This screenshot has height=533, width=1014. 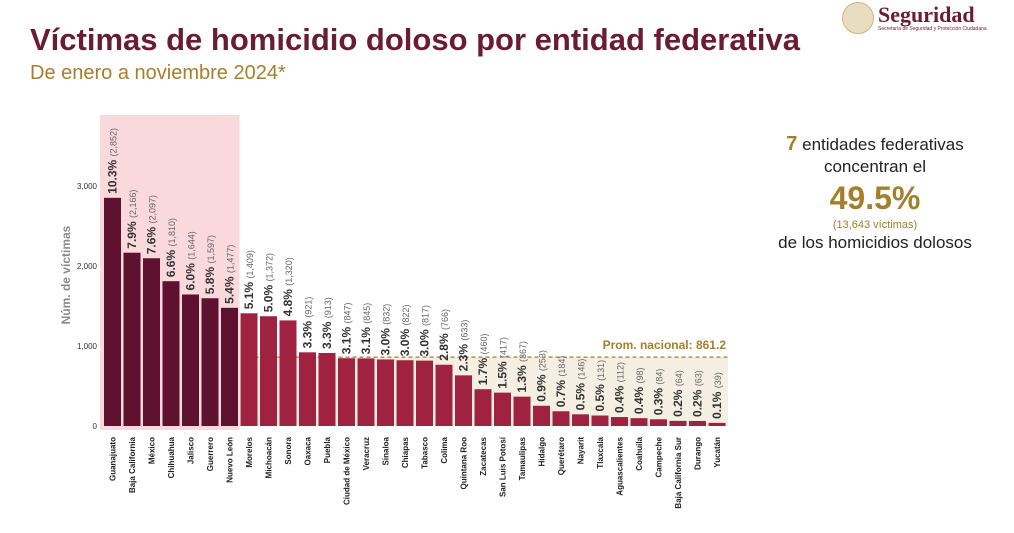 I want to click on percent-label: 5.4%, so click(x=230, y=288).